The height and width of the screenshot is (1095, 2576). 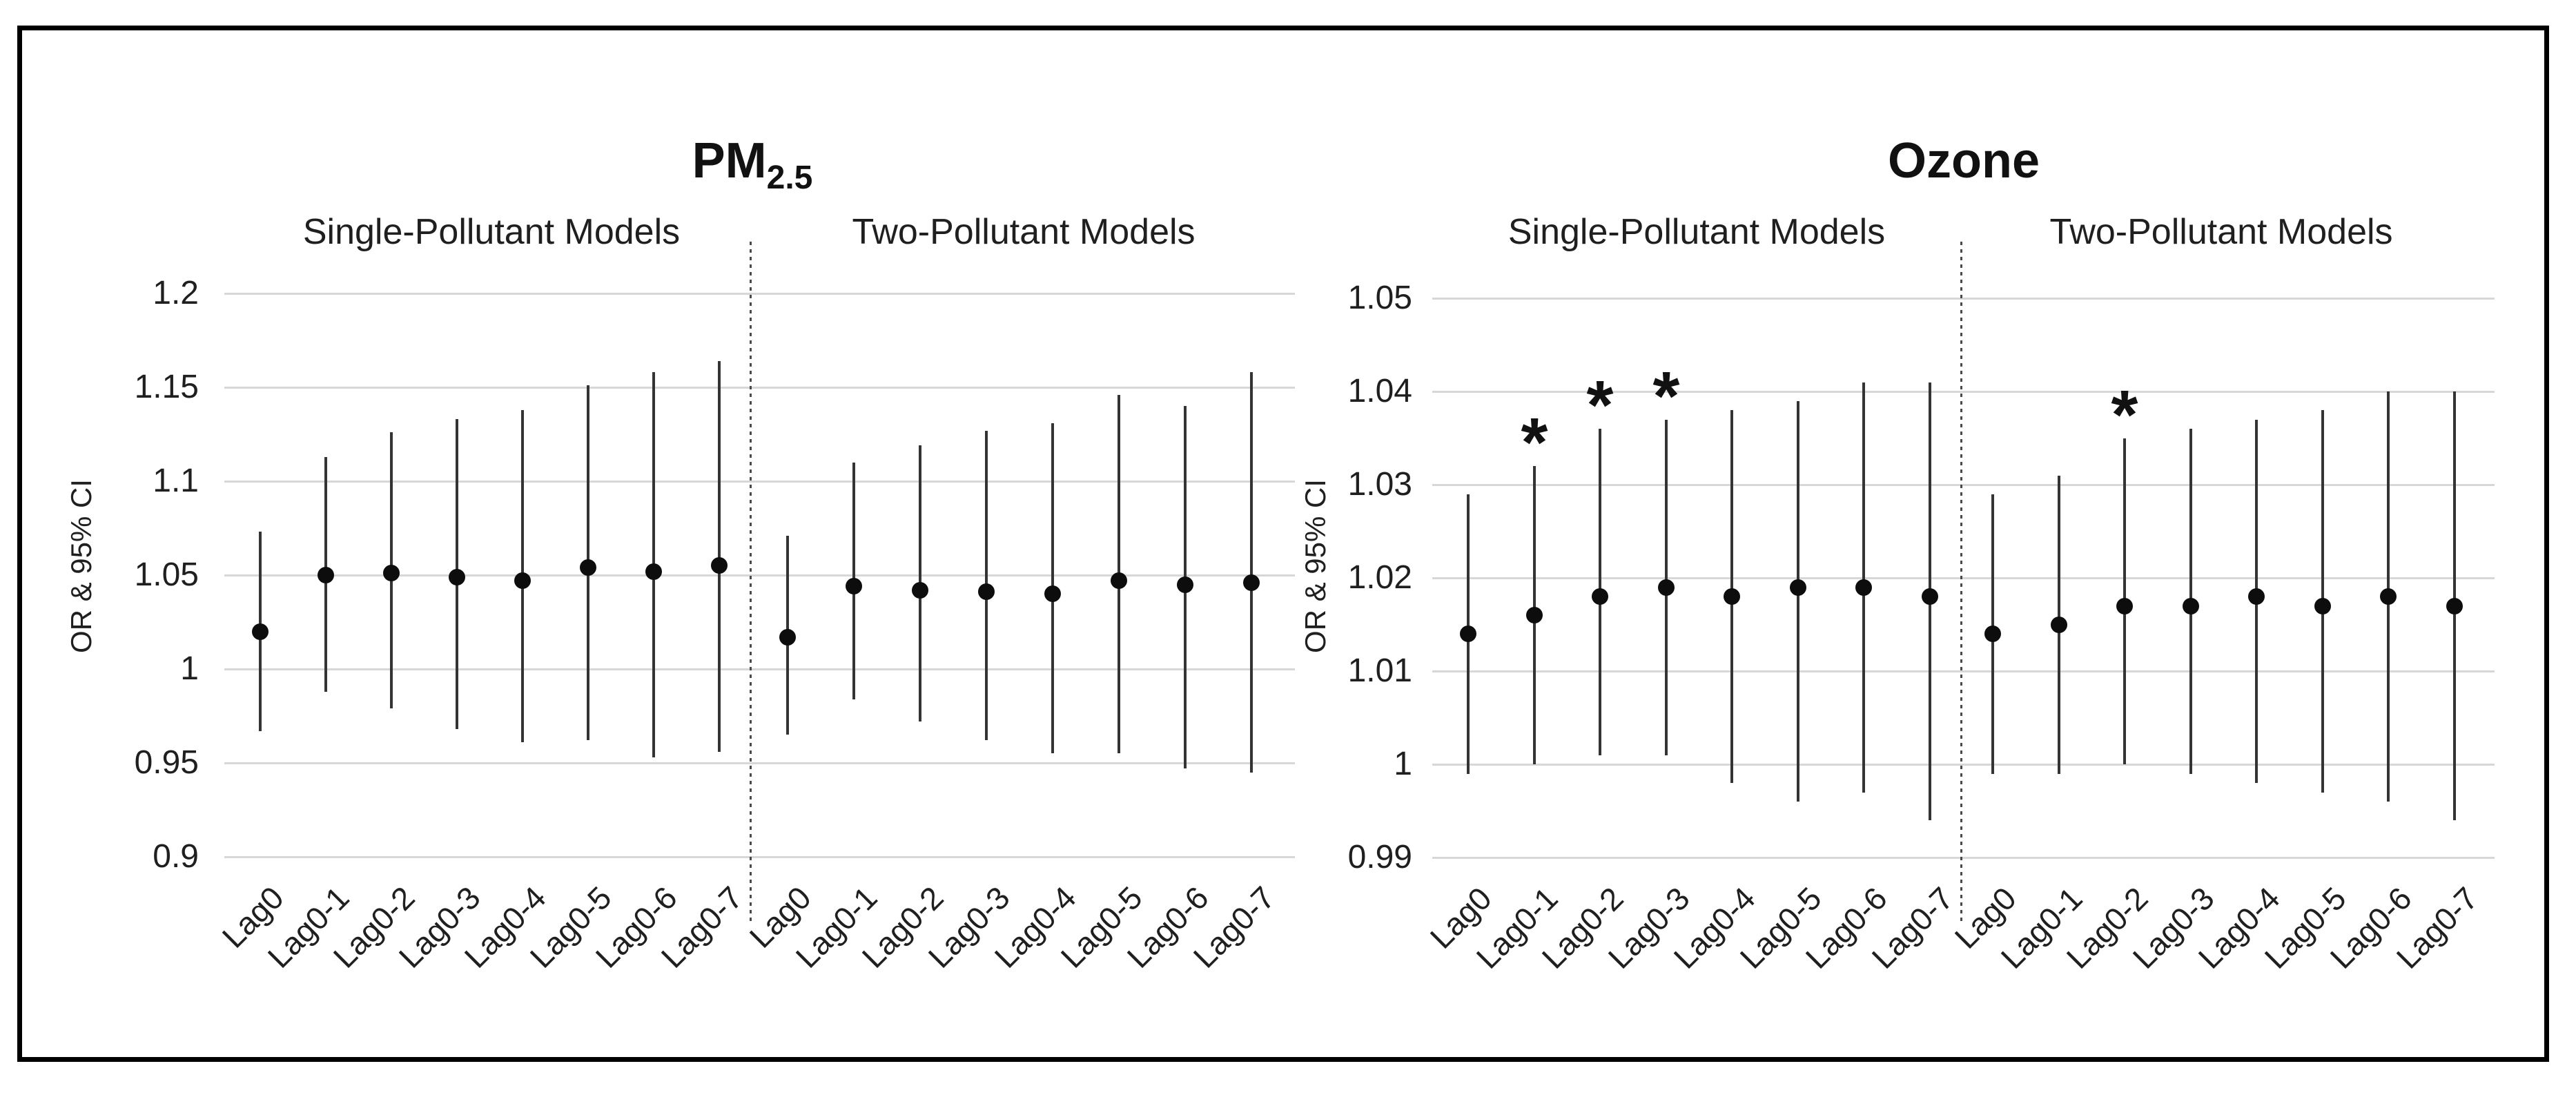 What do you see at coordinates (1024, 232) in the screenshot?
I see `pm25-two-pollutant-header: Two-Pollutant Models` at bounding box center [1024, 232].